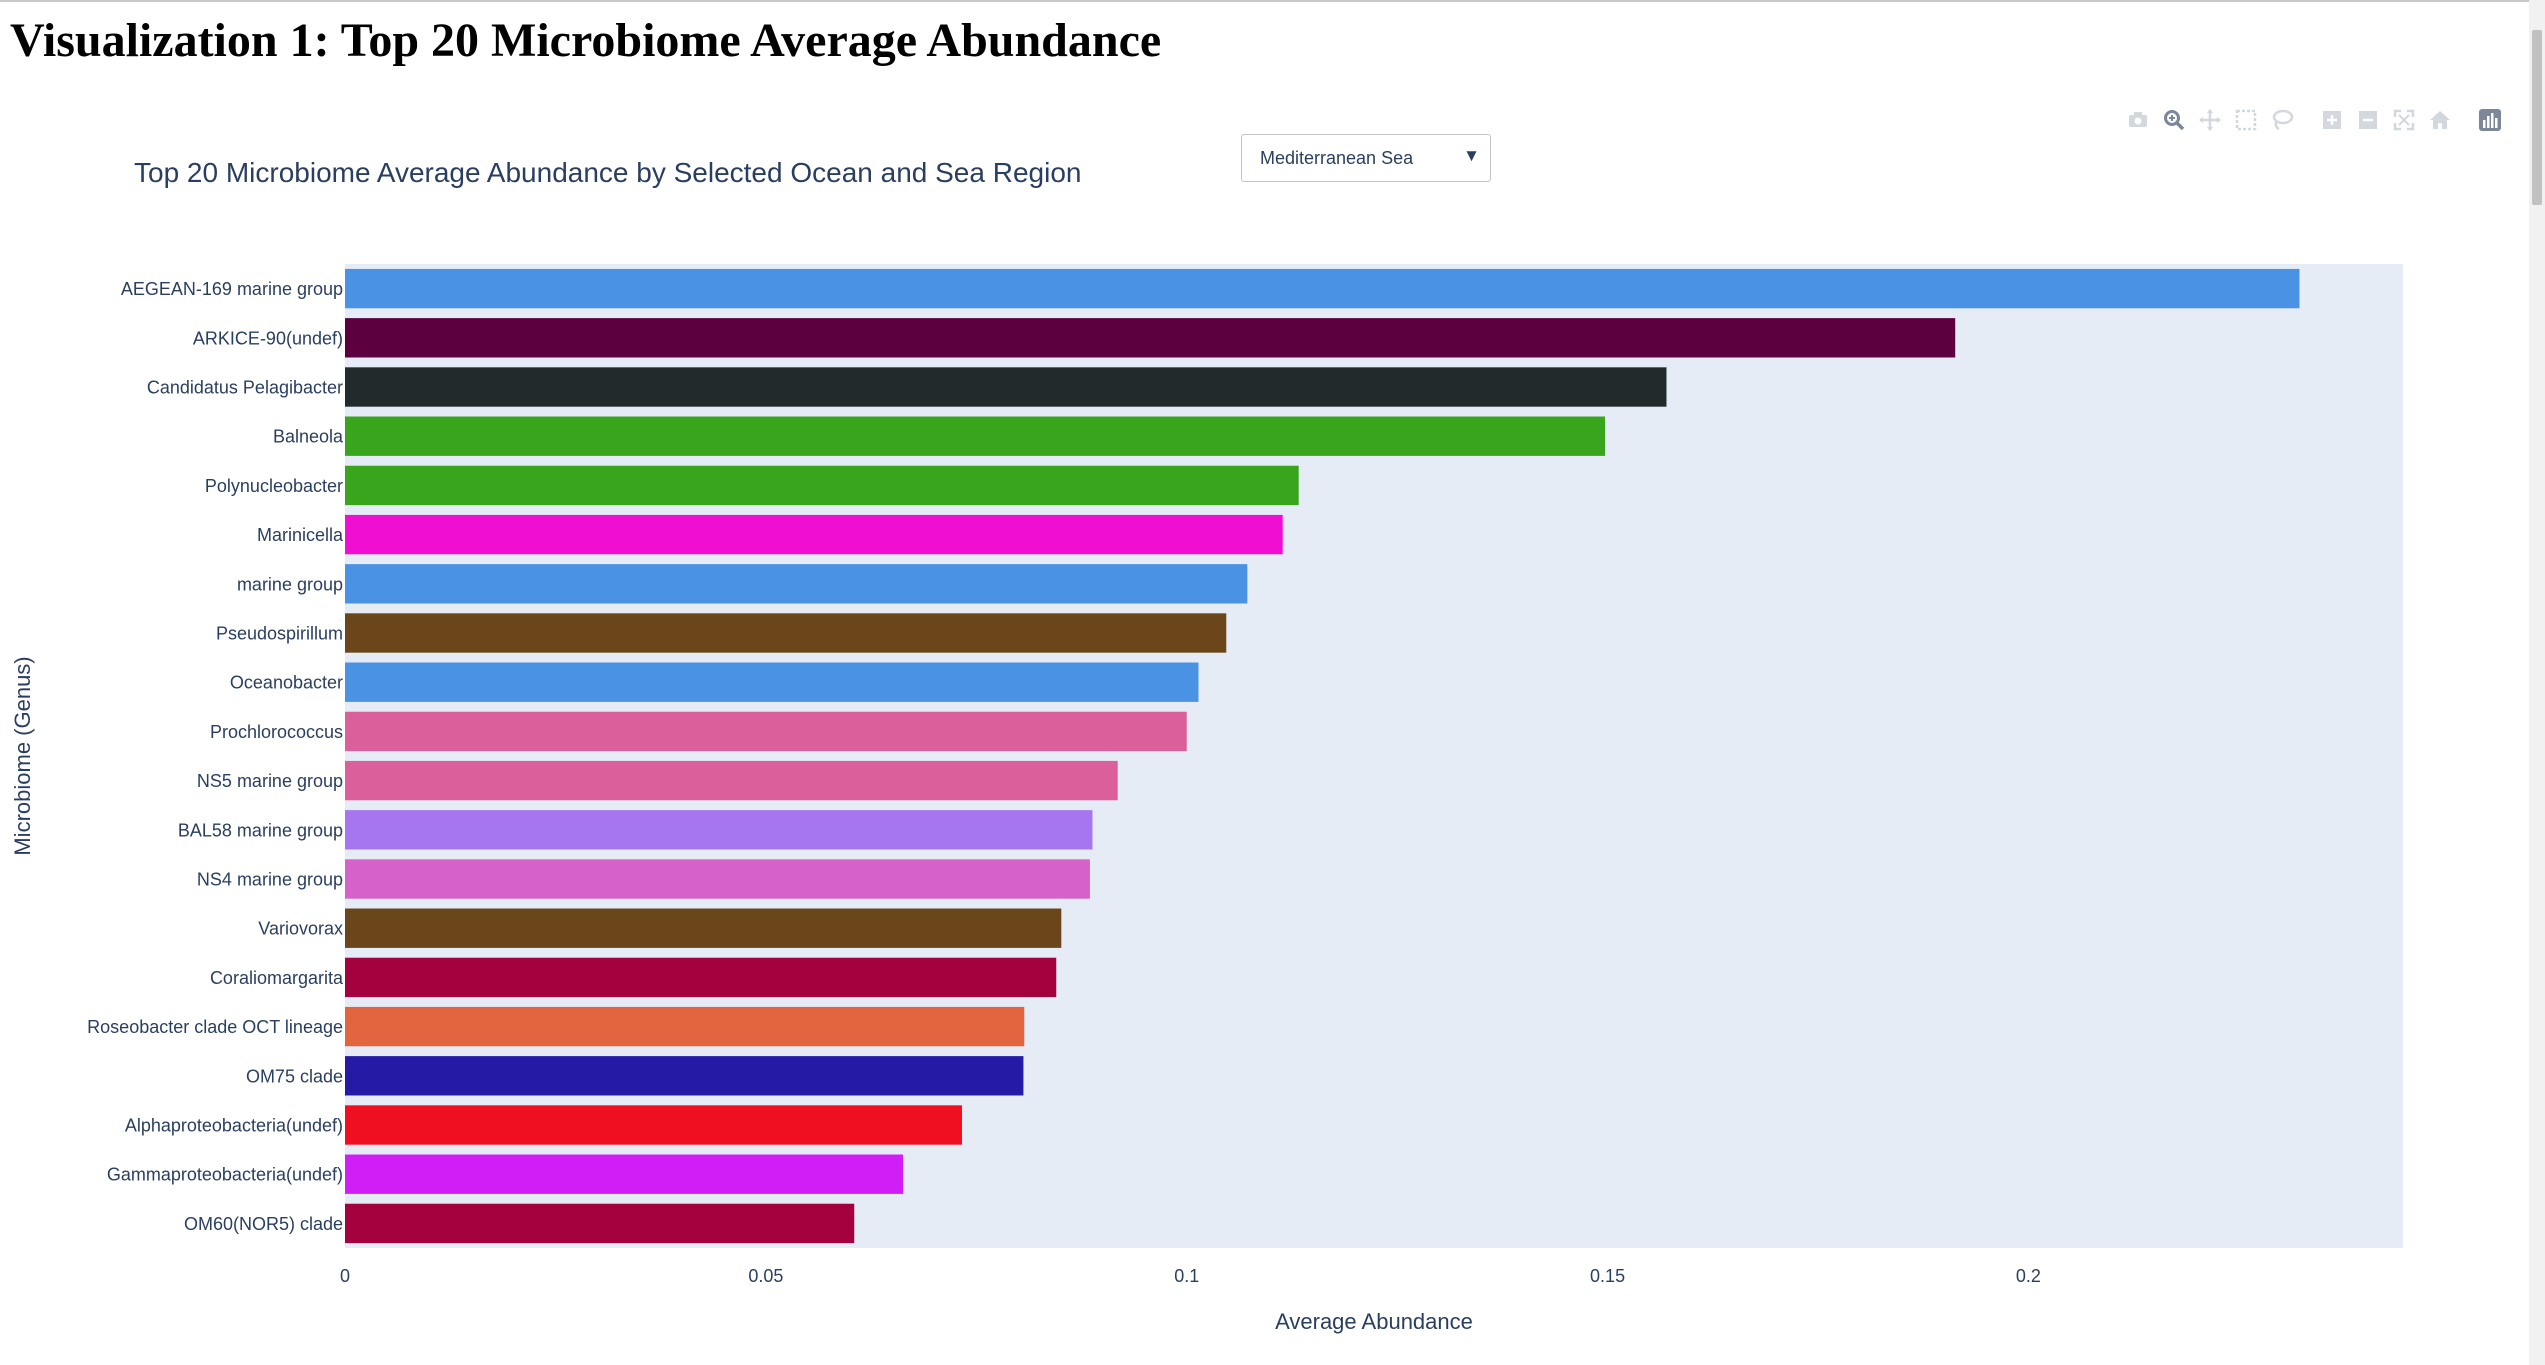  What do you see at coordinates (260, 830) in the screenshot?
I see `y-tick-label: BAL58 marine group` at bounding box center [260, 830].